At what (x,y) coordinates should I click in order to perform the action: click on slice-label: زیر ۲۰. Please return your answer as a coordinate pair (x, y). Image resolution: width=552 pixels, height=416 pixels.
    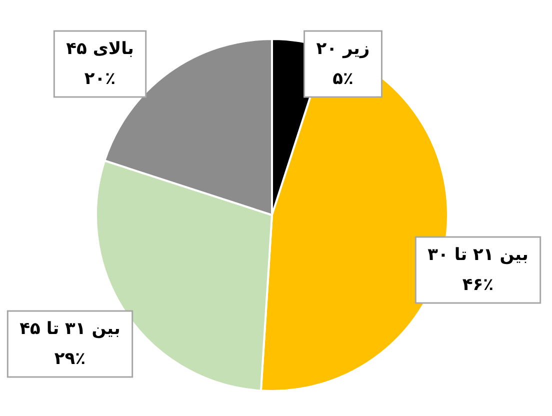
    Looking at the image, I should click on (343, 49).